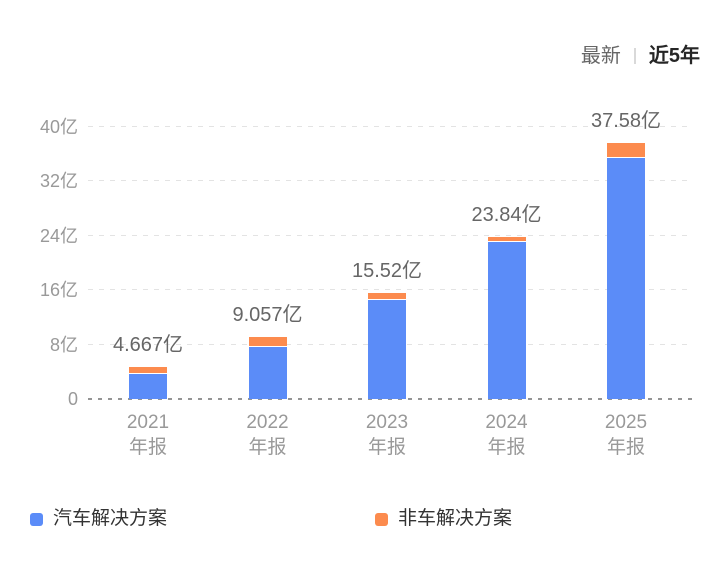  Describe the element at coordinates (626, 121) in the screenshot. I see `bar-total-label: 37.58亿` at that location.